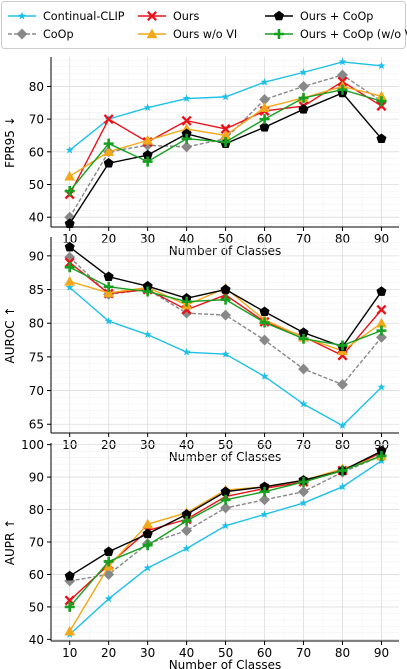 The width and height of the screenshot is (407, 669). Describe the element at coordinates (336, 16) in the screenshot. I see `legend-label: Ours + CoOp` at that location.